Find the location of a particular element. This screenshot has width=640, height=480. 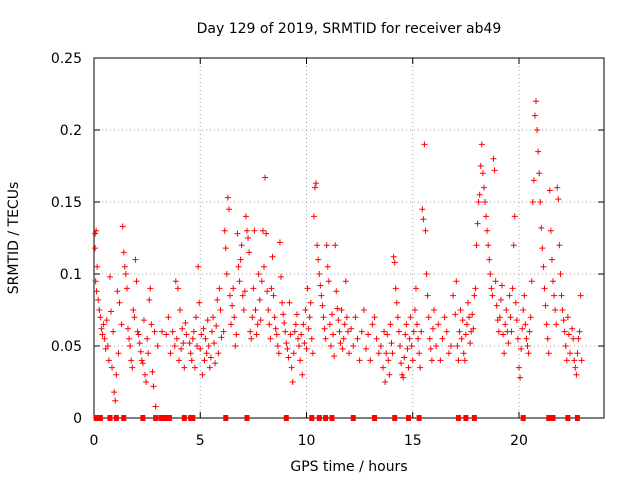

y-tick-label: 0 is located at coordinates (77, 419).